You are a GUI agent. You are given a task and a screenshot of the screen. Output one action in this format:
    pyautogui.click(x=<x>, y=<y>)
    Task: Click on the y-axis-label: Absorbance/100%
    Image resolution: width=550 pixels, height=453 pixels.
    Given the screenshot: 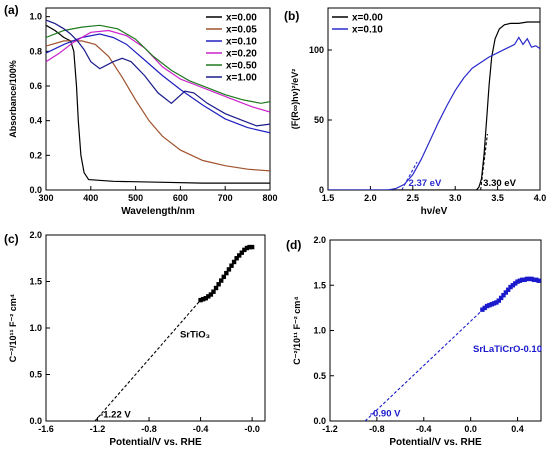 What is the action you would take?
    pyautogui.click(x=13, y=99)
    